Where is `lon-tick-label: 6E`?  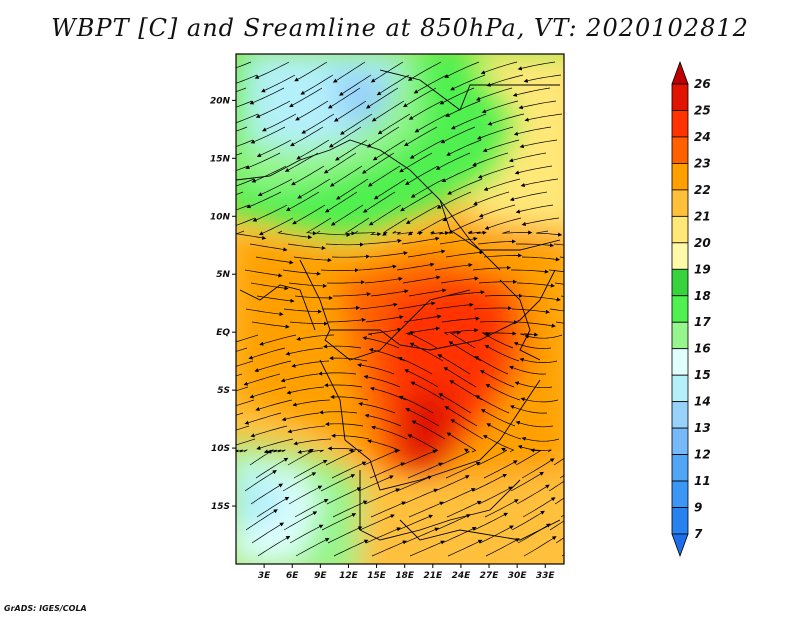 lon-tick-label: 6E is located at coordinates (292, 576).